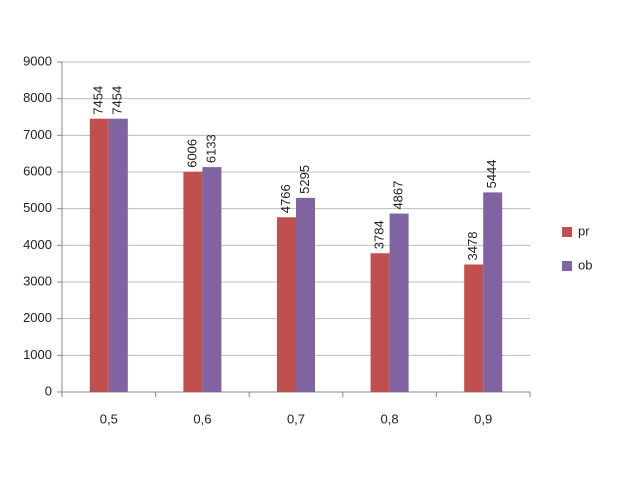  I want to click on data-label: 6006, so click(191, 153).